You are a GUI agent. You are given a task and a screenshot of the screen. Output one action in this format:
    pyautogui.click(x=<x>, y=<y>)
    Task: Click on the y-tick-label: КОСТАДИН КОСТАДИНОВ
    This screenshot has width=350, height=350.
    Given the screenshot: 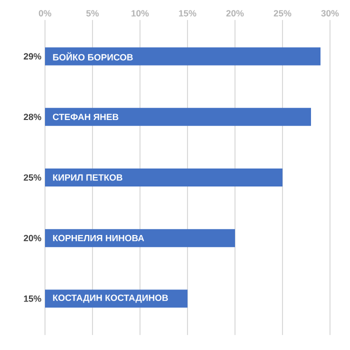 What is the action you would take?
    pyautogui.click(x=110, y=298)
    